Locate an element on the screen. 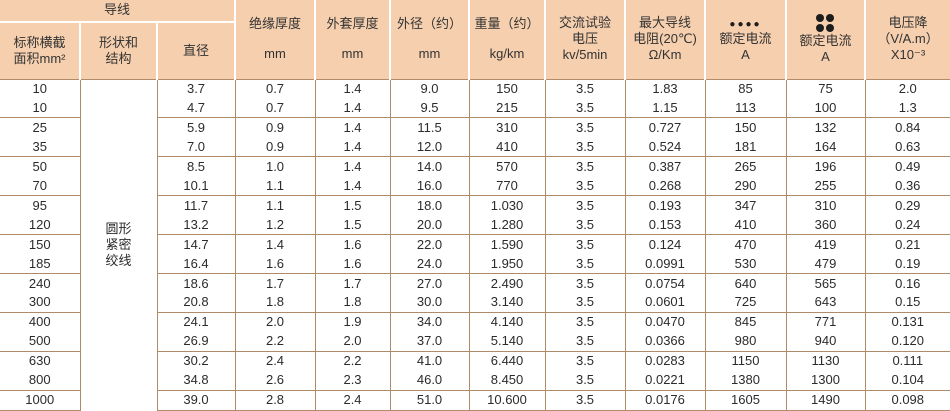 This screenshot has height=411, width=950. table-cell: 725 is located at coordinates (745, 302).